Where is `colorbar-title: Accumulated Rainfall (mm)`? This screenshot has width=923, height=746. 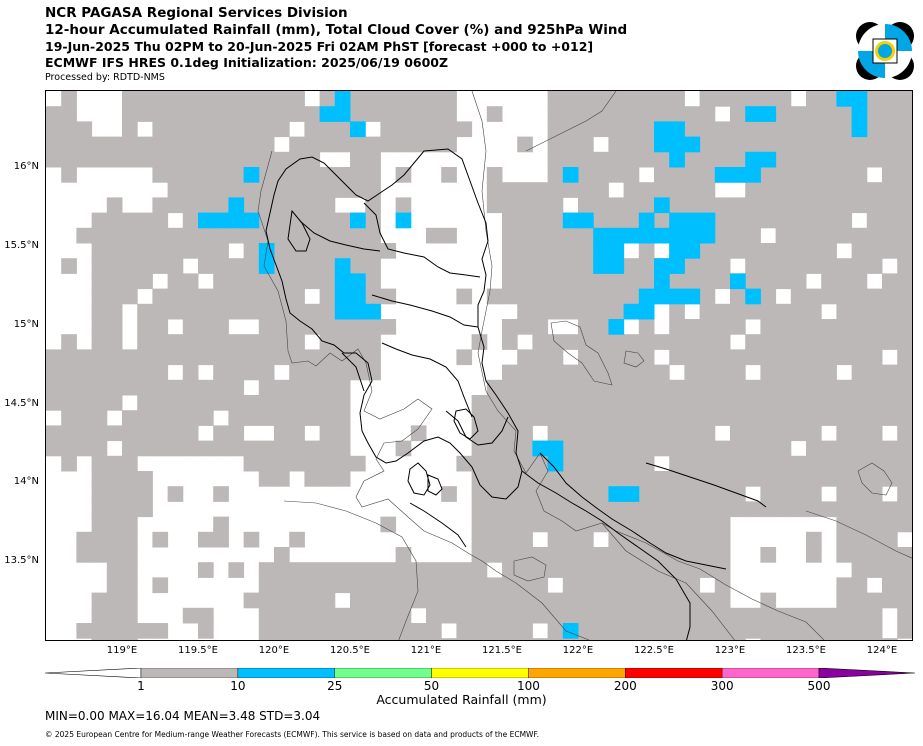
colorbar-title: Accumulated Rainfall (mm) is located at coordinates (461, 699).